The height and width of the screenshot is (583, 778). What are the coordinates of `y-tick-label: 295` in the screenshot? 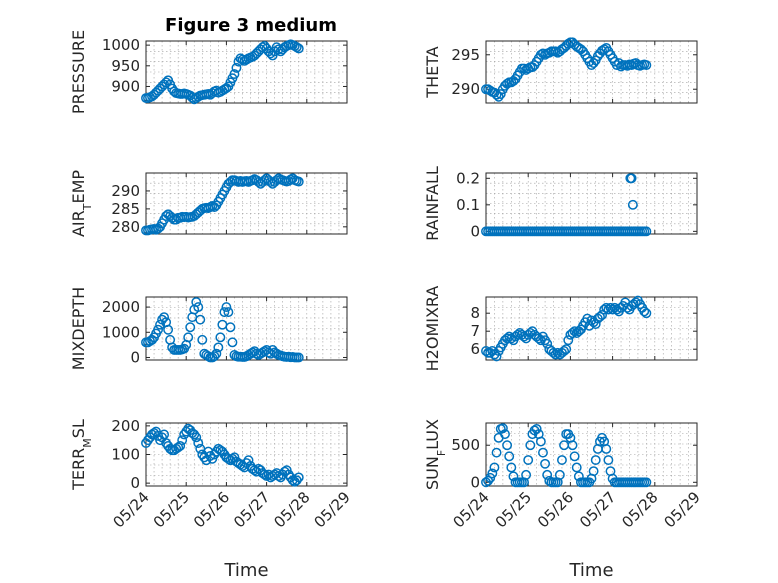 It's located at (465, 55).